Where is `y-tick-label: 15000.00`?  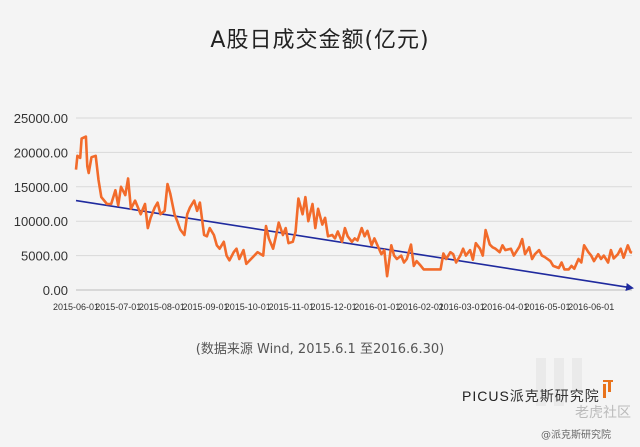
y-tick-label: 15000.00 is located at coordinates (41, 187).